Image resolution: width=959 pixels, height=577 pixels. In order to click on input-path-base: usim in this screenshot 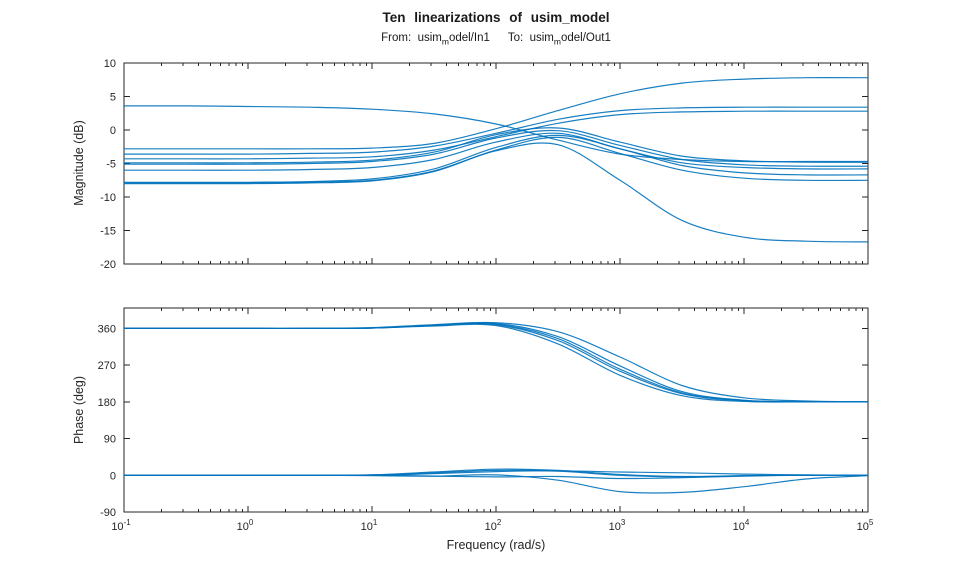, I will do `click(429, 38)`.